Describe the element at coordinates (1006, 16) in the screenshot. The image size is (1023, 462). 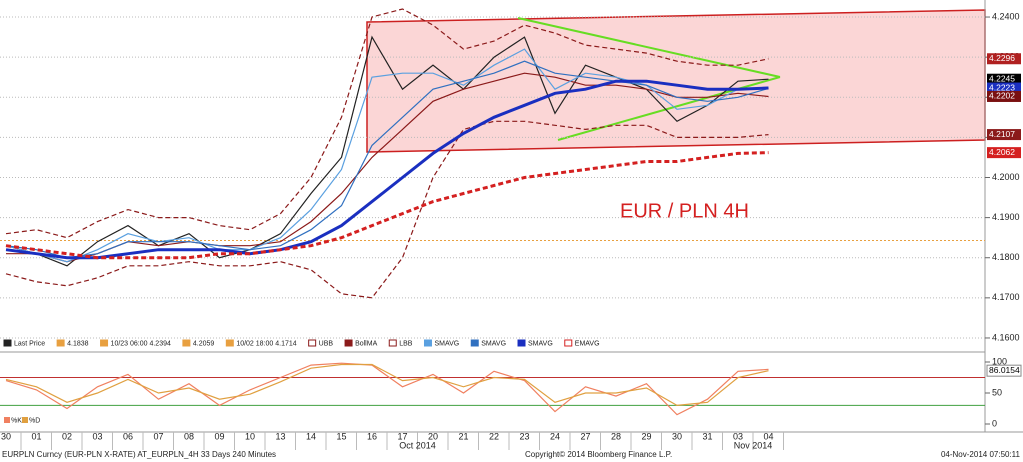
I see `y-tick-label: 4.2400` at that location.